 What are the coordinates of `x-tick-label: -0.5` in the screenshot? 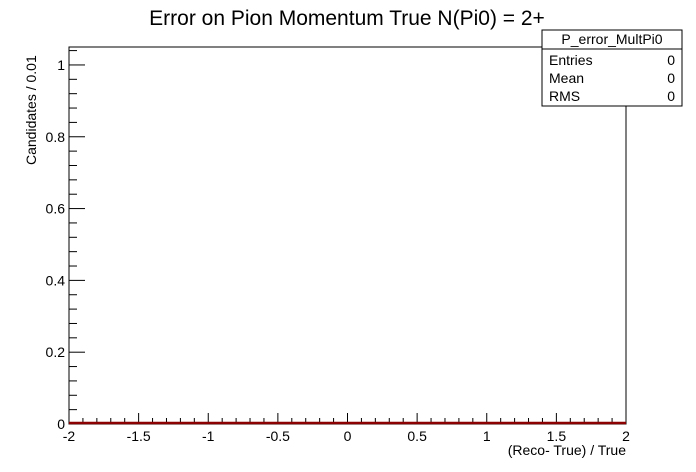 It's located at (278, 436).